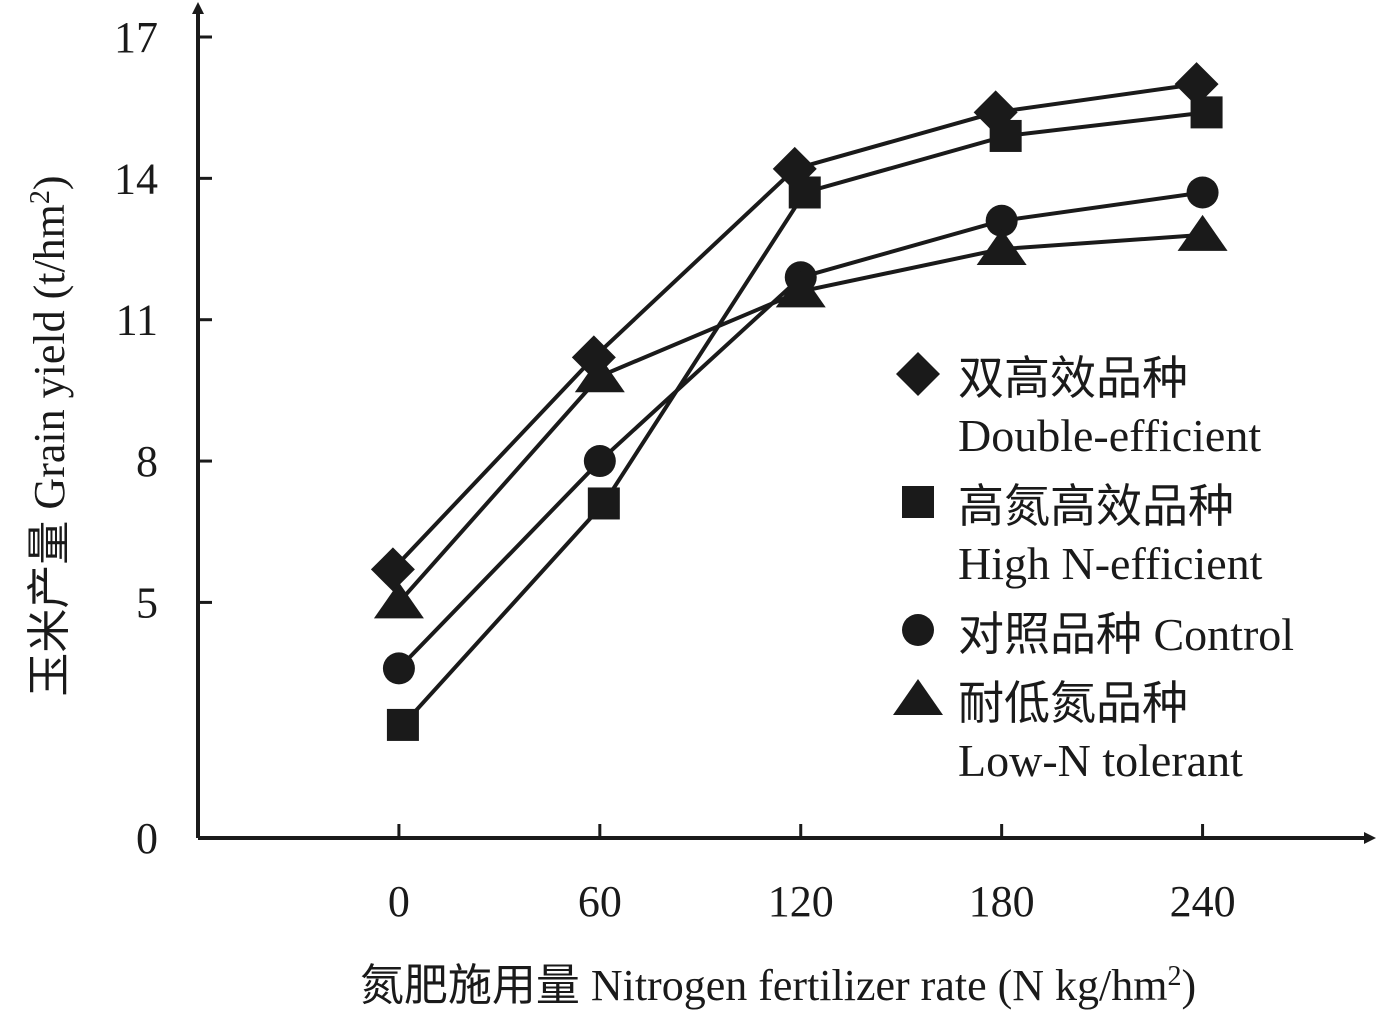 This screenshot has width=1378, height=1029. Describe the element at coordinates (1073, 378) in the screenshot. I see `legend-label-diamond: 双高效品种` at that location.